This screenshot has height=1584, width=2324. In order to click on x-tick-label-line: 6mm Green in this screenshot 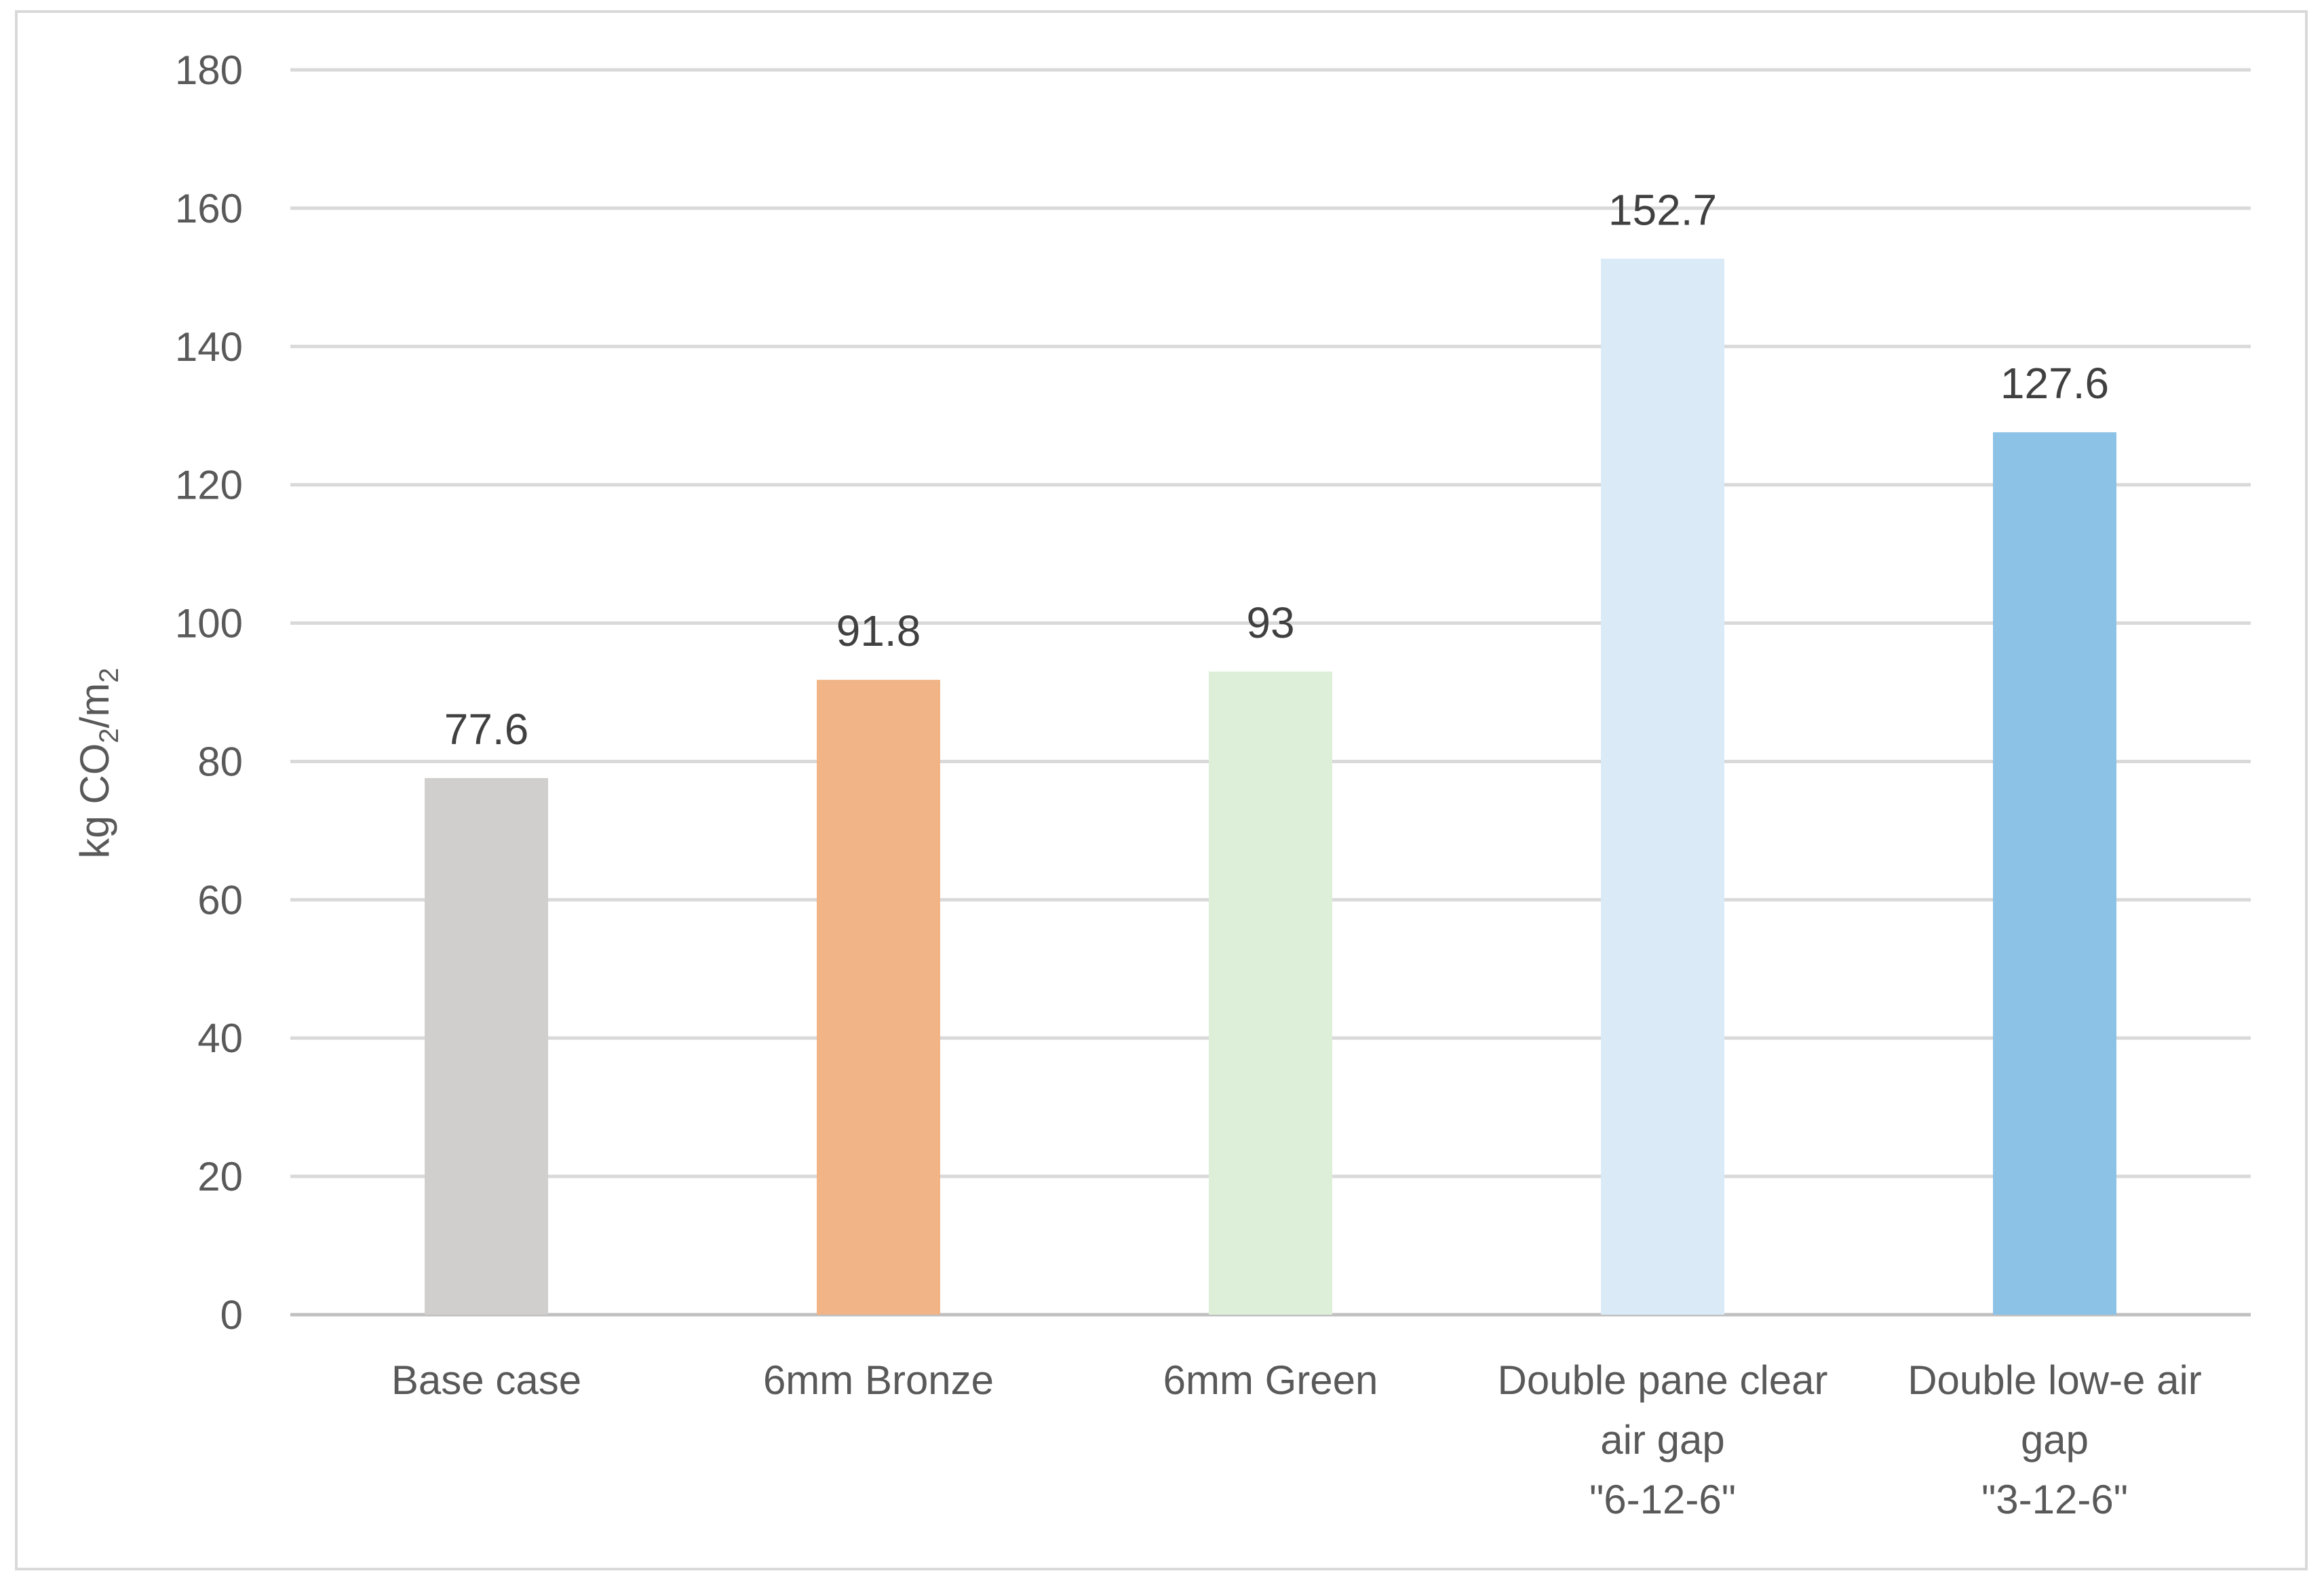, I will do `click(1271, 1380)`.